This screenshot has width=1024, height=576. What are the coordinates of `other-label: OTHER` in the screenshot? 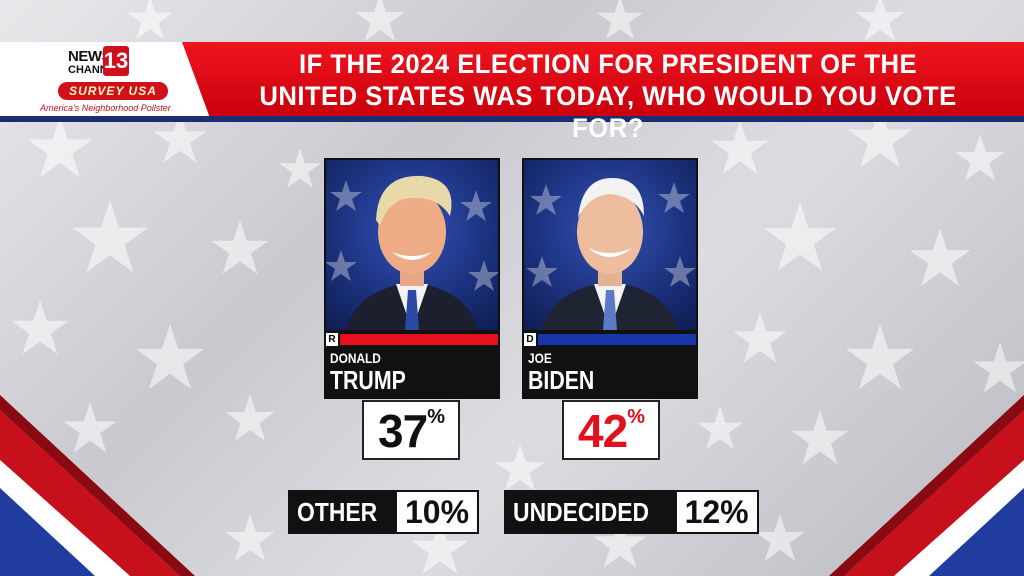 It's located at (337, 512).